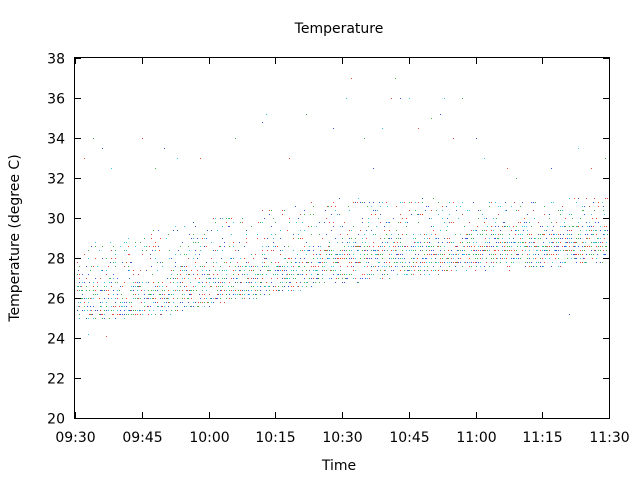  Describe the element at coordinates (56, 140) in the screenshot. I see `y-tick-label: 34` at that location.